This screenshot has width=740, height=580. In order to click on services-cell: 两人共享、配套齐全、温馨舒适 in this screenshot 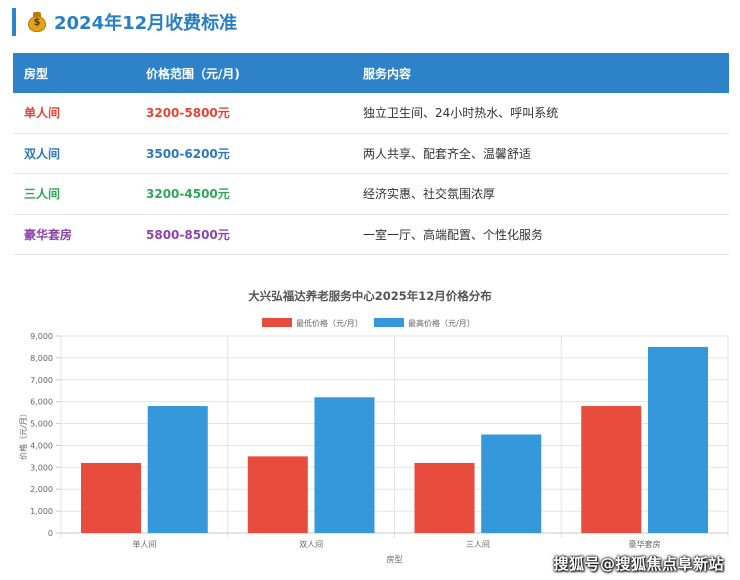, I will do `click(447, 153)`.